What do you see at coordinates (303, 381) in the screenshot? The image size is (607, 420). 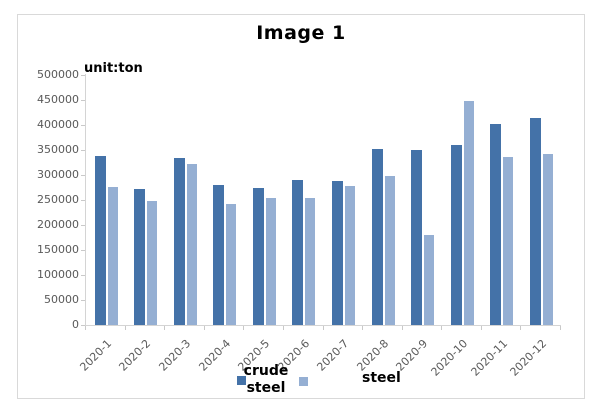 I see `legend-swatch-steel` at bounding box center [303, 381].